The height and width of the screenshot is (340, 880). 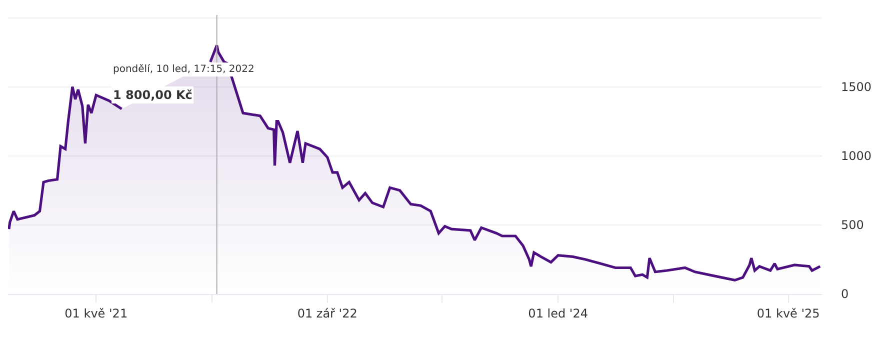 What do you see at coordinates (856, 87) in the screenshot?
I see `y-tick-label: 1500` at bounding box center [856, 87].